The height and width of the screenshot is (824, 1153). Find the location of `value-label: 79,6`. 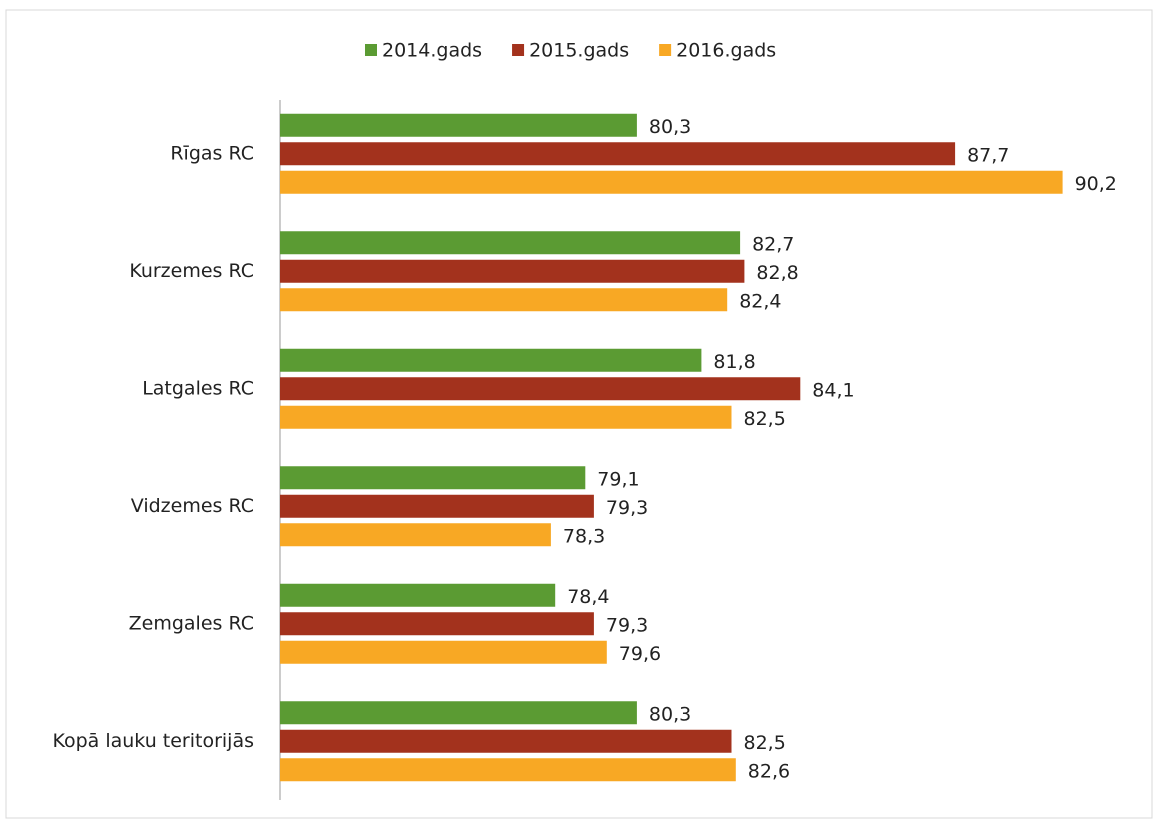

value-label: 79,6 is located at coordinates (640, 654).